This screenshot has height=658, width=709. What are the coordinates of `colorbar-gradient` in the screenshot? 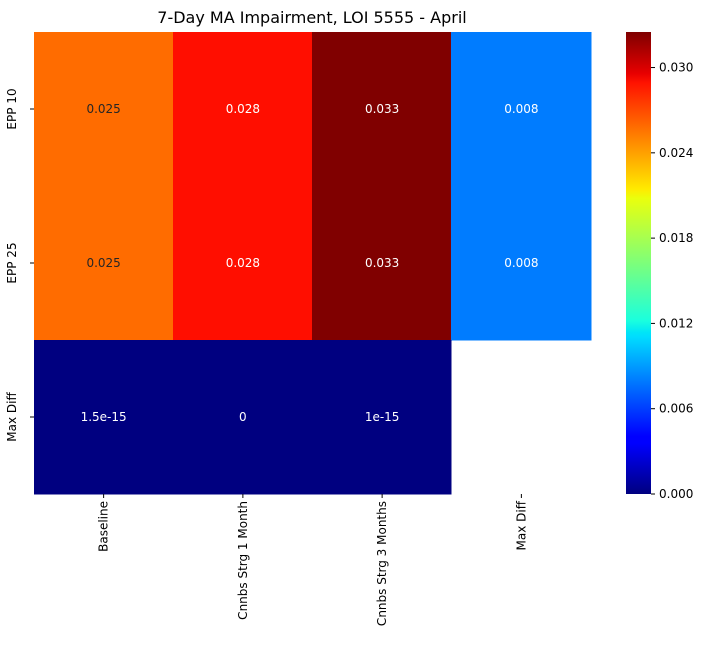 It's located at (638, 263).